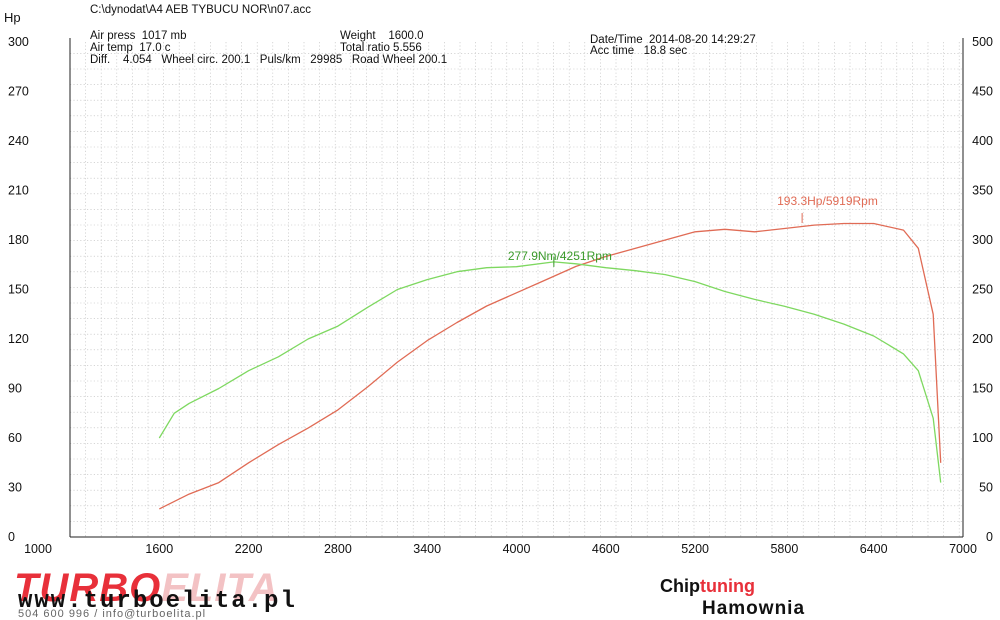  I want to click on x-tick-label: 7000, so click(963, 549).